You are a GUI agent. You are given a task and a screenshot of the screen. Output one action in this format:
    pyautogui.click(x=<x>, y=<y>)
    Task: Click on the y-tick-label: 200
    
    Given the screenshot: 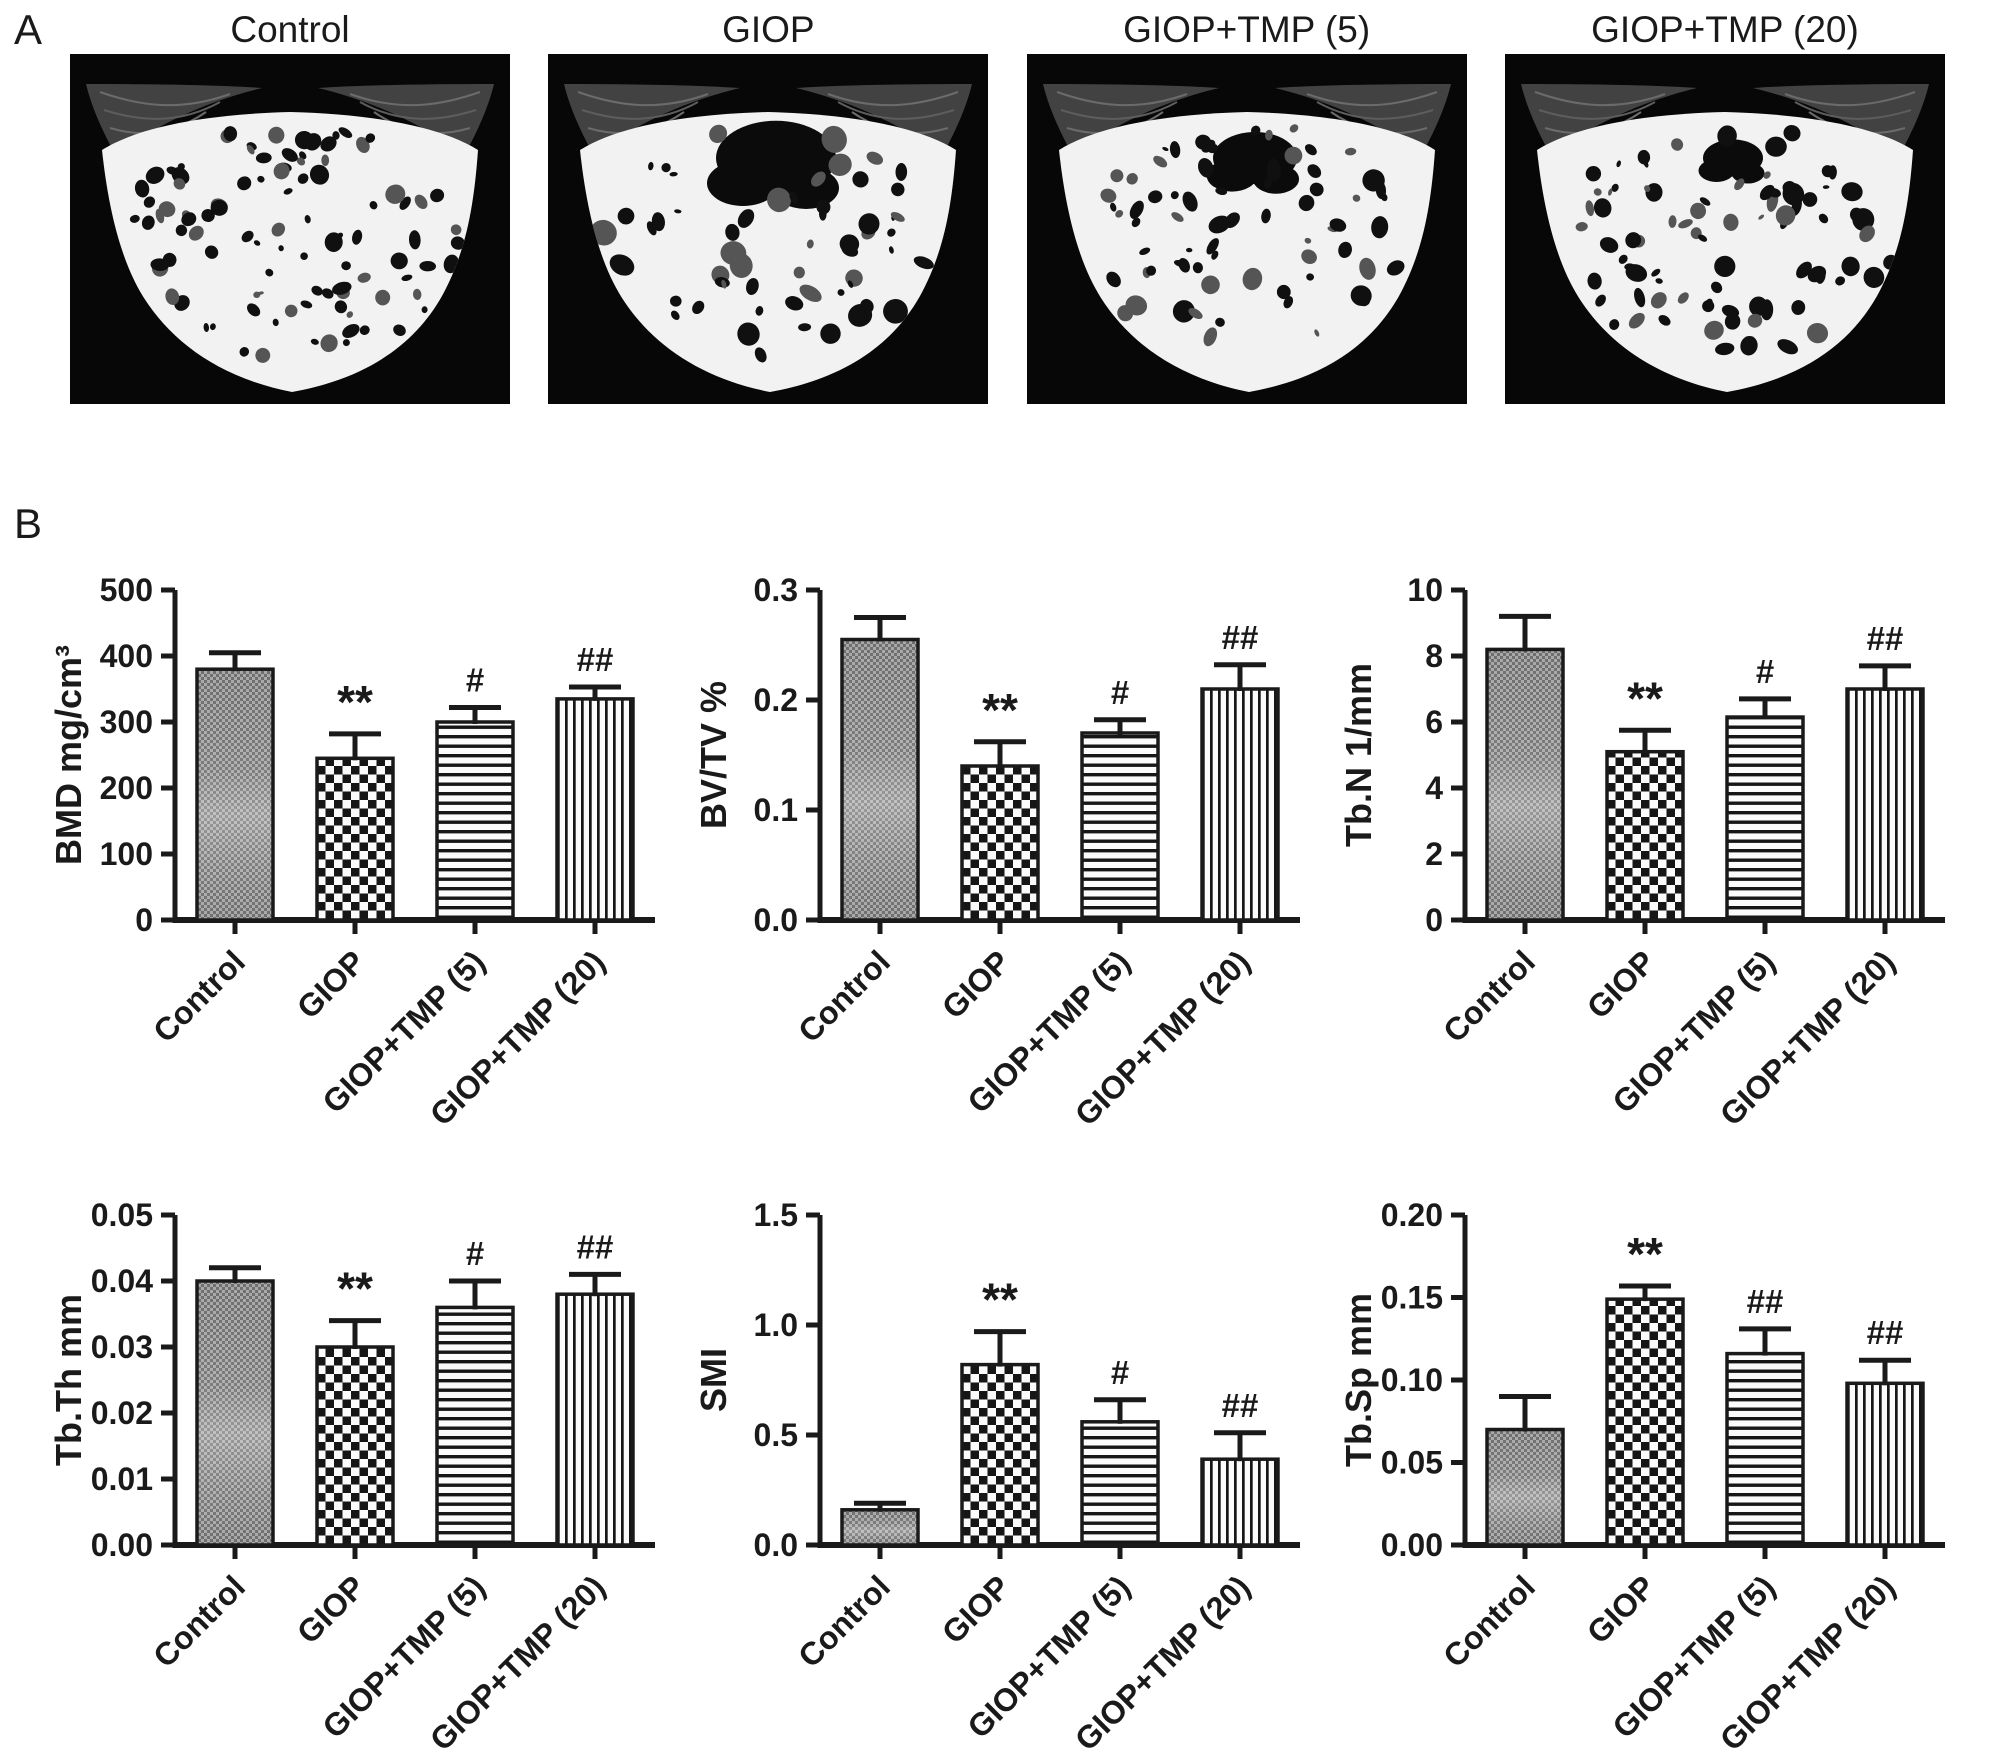 What is the action you would take?
    pyautogui.click(x=126, y=788)
    